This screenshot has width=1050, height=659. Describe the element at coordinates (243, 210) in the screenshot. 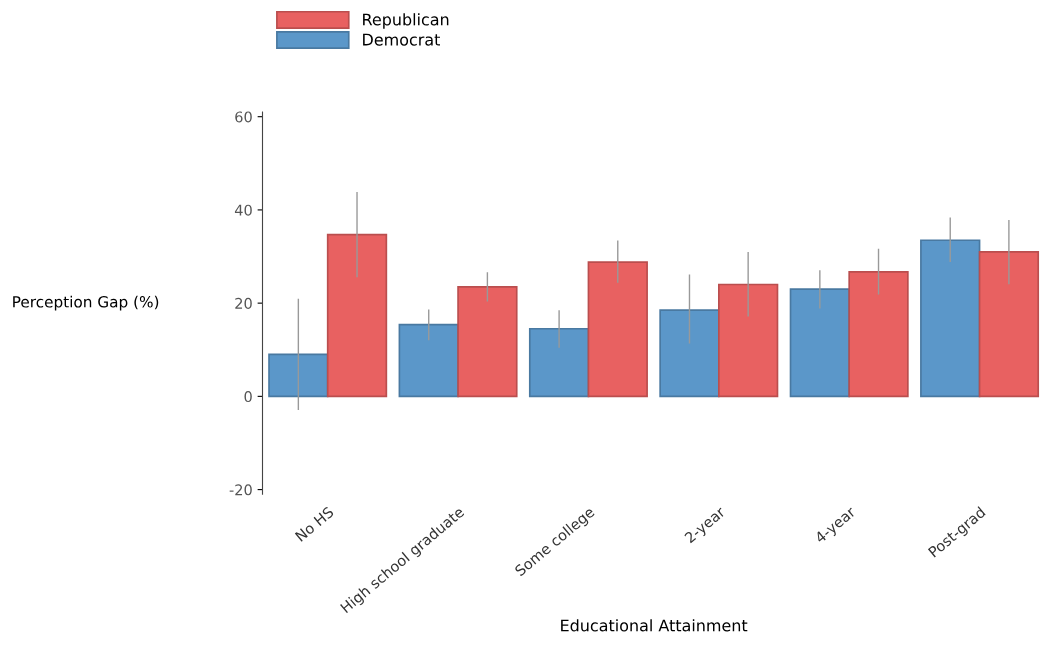

I see `y-tick-label: 40` at that location.